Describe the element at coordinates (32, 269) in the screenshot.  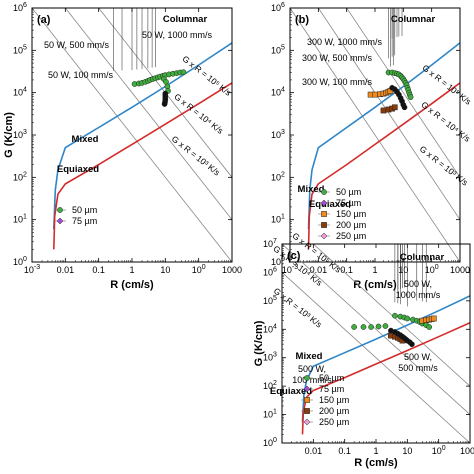
I see `x-tick-label: 10⁻³` at that location.